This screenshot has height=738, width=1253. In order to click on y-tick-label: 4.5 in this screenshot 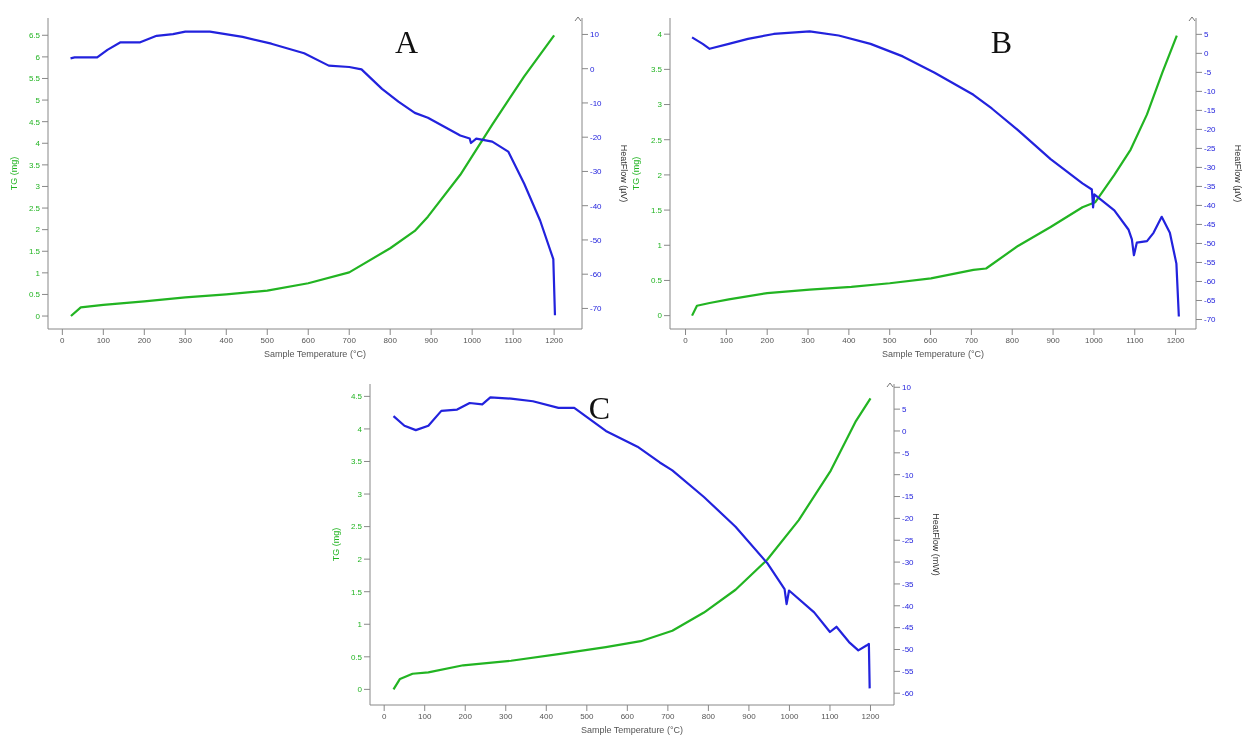, I will do `click(356, 397)`.